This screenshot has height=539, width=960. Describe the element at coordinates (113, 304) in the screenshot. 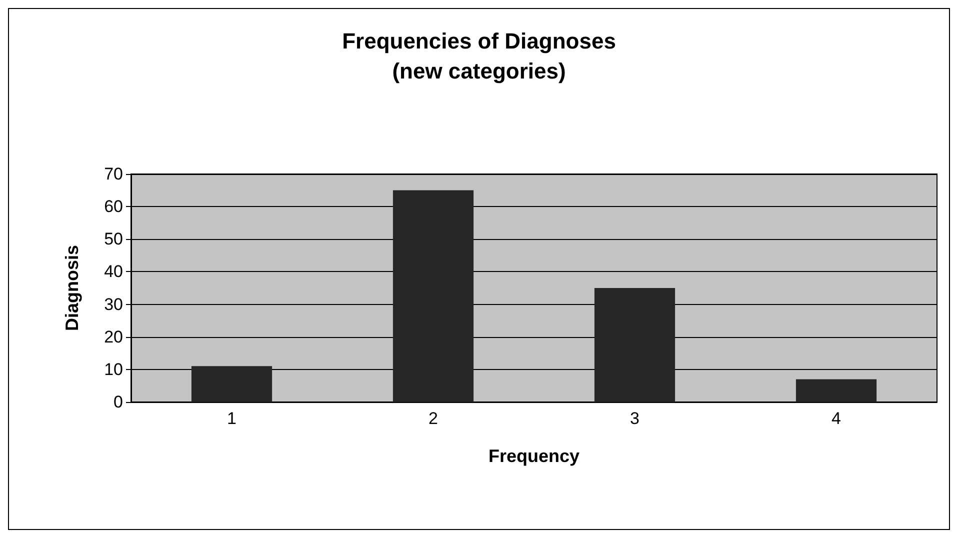

I see `y-tick-label: 30` at that location.